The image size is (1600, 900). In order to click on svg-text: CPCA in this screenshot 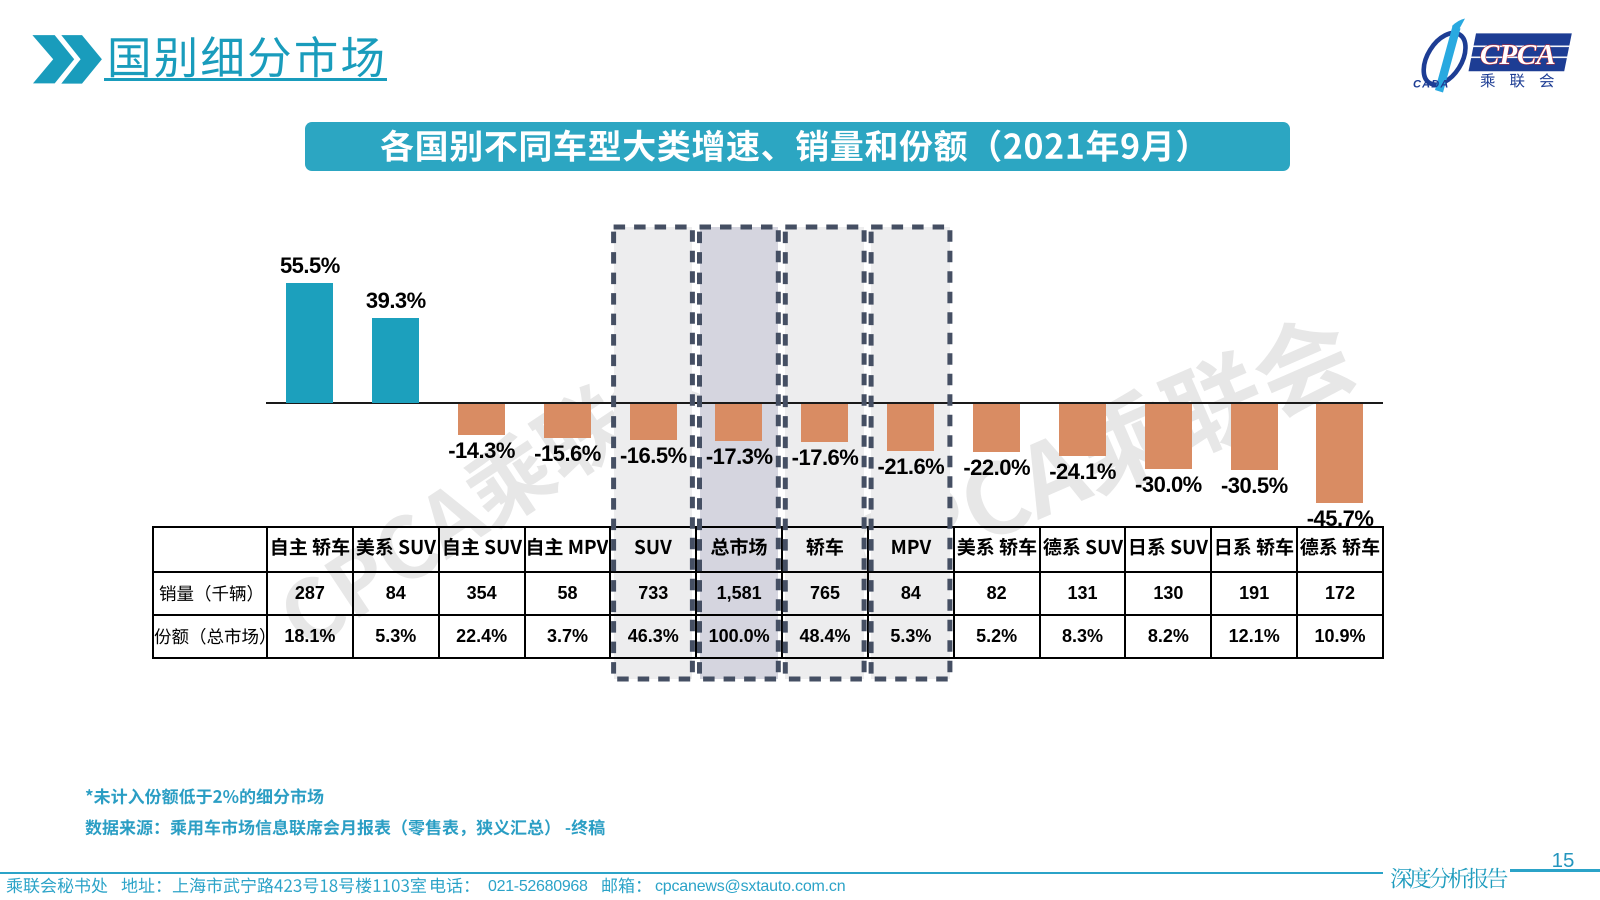, I will do `click(1518, 55)`.